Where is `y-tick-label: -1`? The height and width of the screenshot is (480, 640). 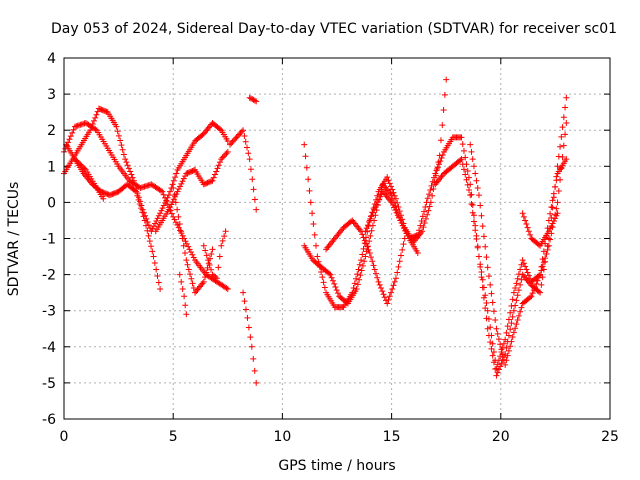
y-tick-label: -1 is located at coordinates (49, 240).